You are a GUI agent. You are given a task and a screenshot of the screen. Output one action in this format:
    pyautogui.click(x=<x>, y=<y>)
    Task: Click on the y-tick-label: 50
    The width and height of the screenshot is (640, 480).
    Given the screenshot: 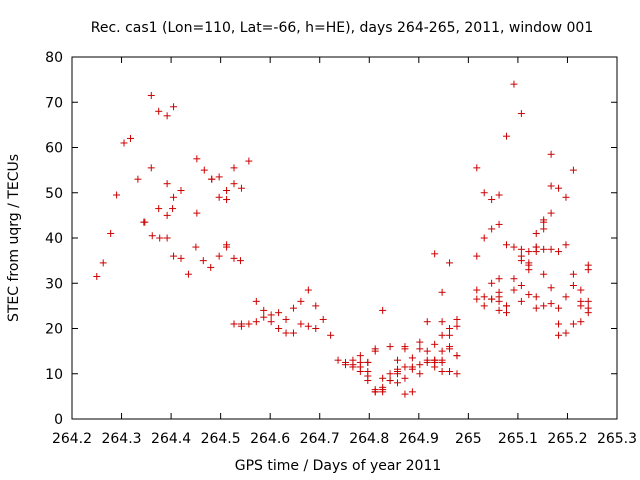 What is the action you would take?
    pyautogui.click(x=54, y=194)
    